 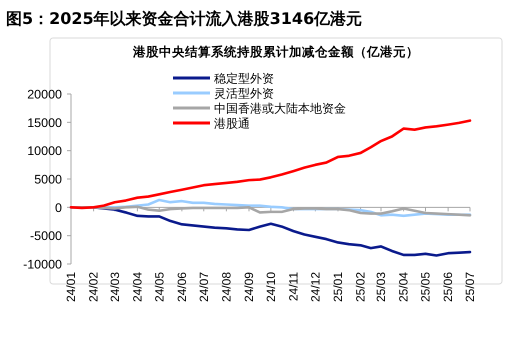 What do you see at coordinates (48, 179) in the screenshot?
I see `y-tick-label: 5000` at bounding box center [48, 179].